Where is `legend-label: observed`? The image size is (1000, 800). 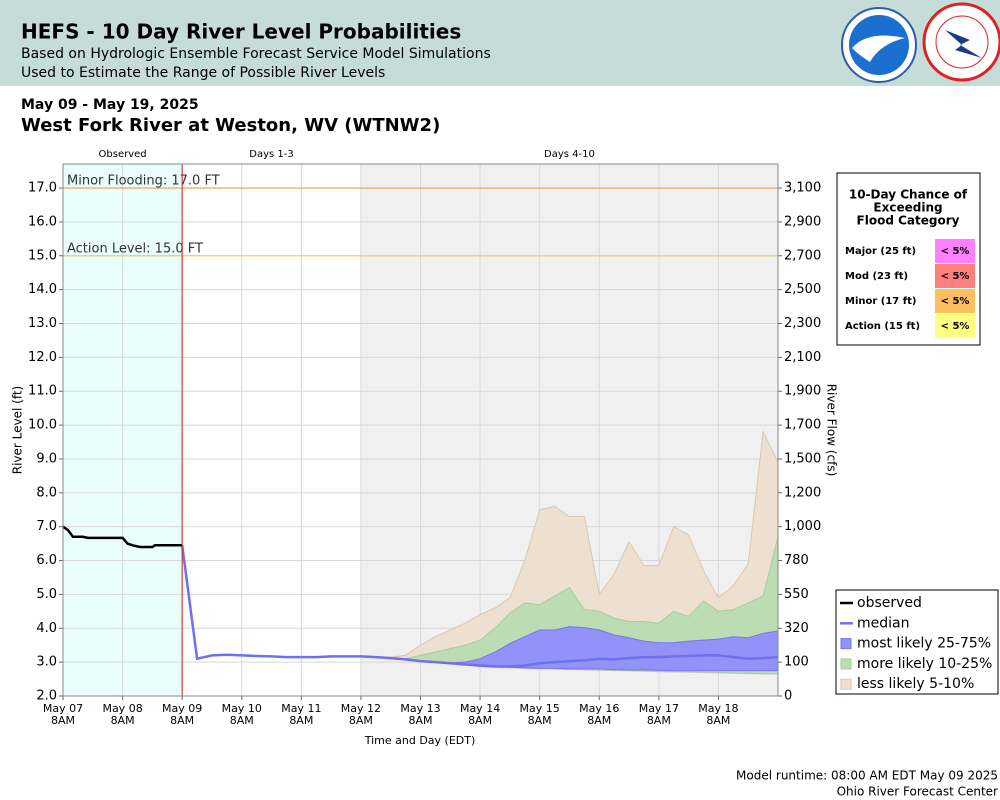 legend-label: observed is located at coordinates (889, 603).